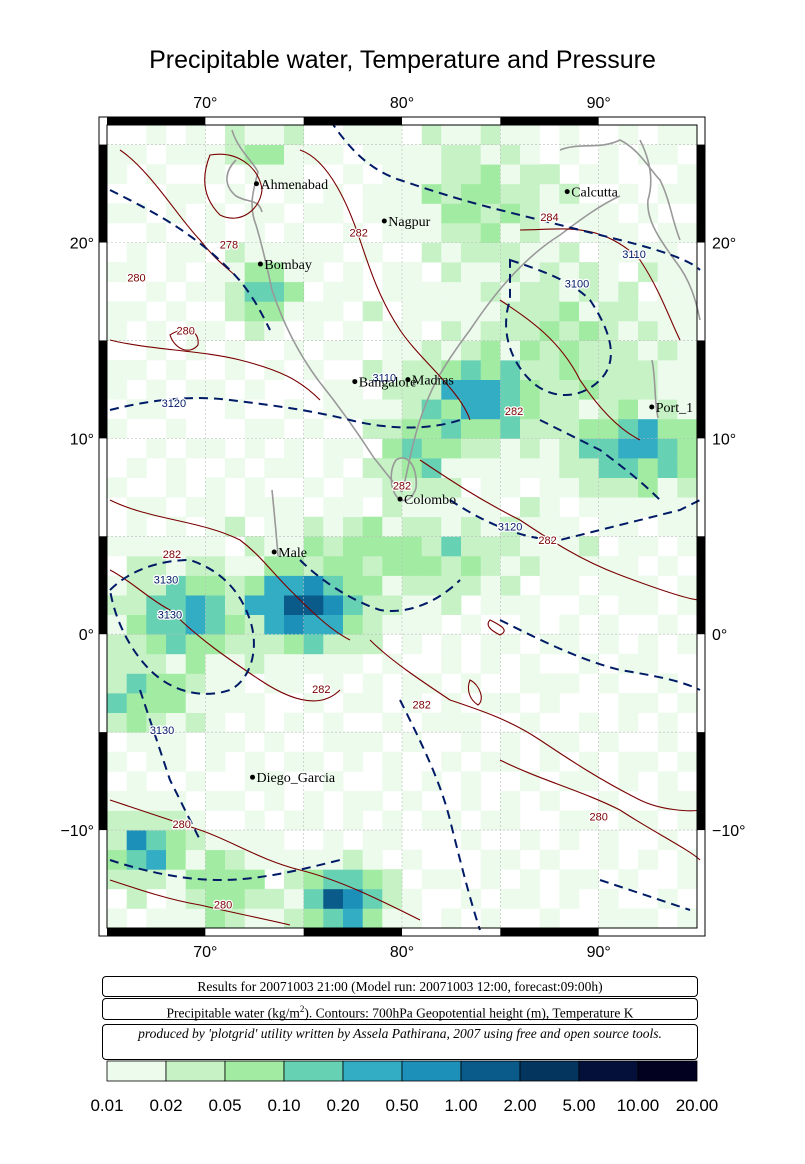  Describe the element at coordinates (223, 905) in the screenshot. I see `contour-label: 280` at that location.